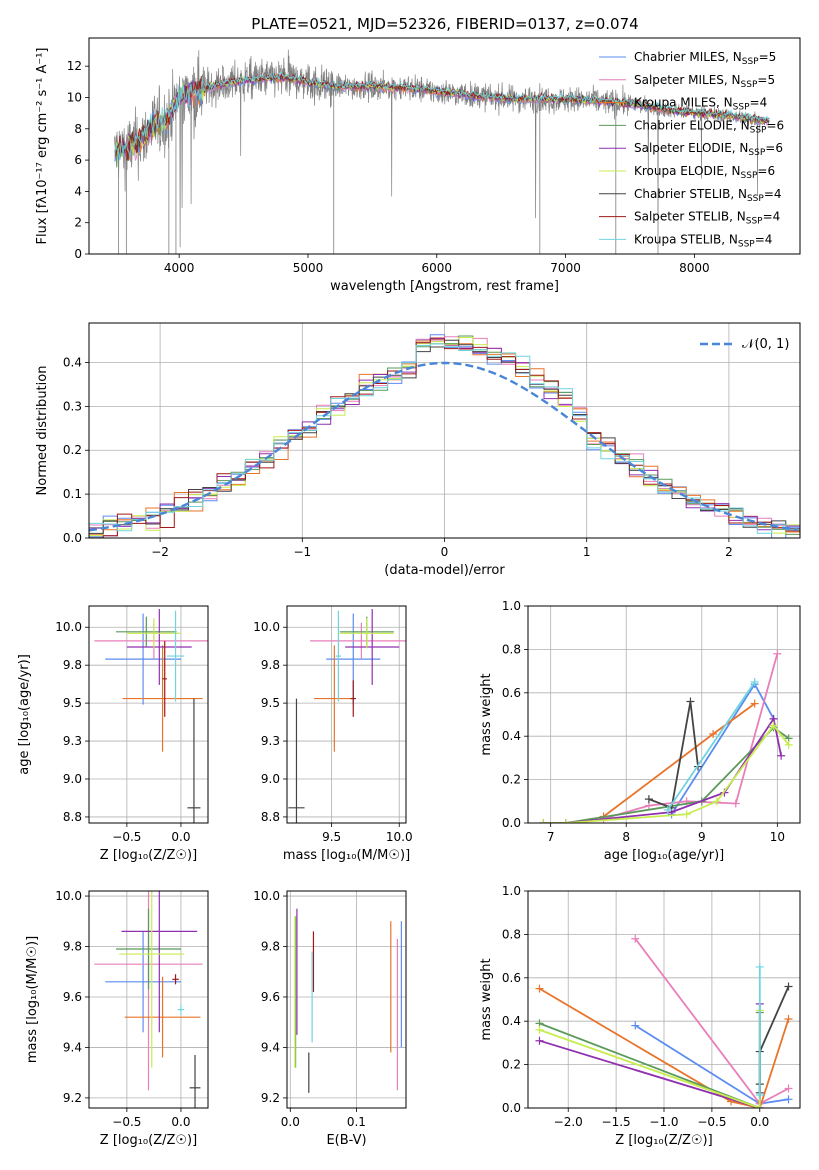 This screenshot has width=819, height=1170. Describe the element at coordinates (436, 268) in the screenshot. I see `x-tick-label: 6000` at that location.